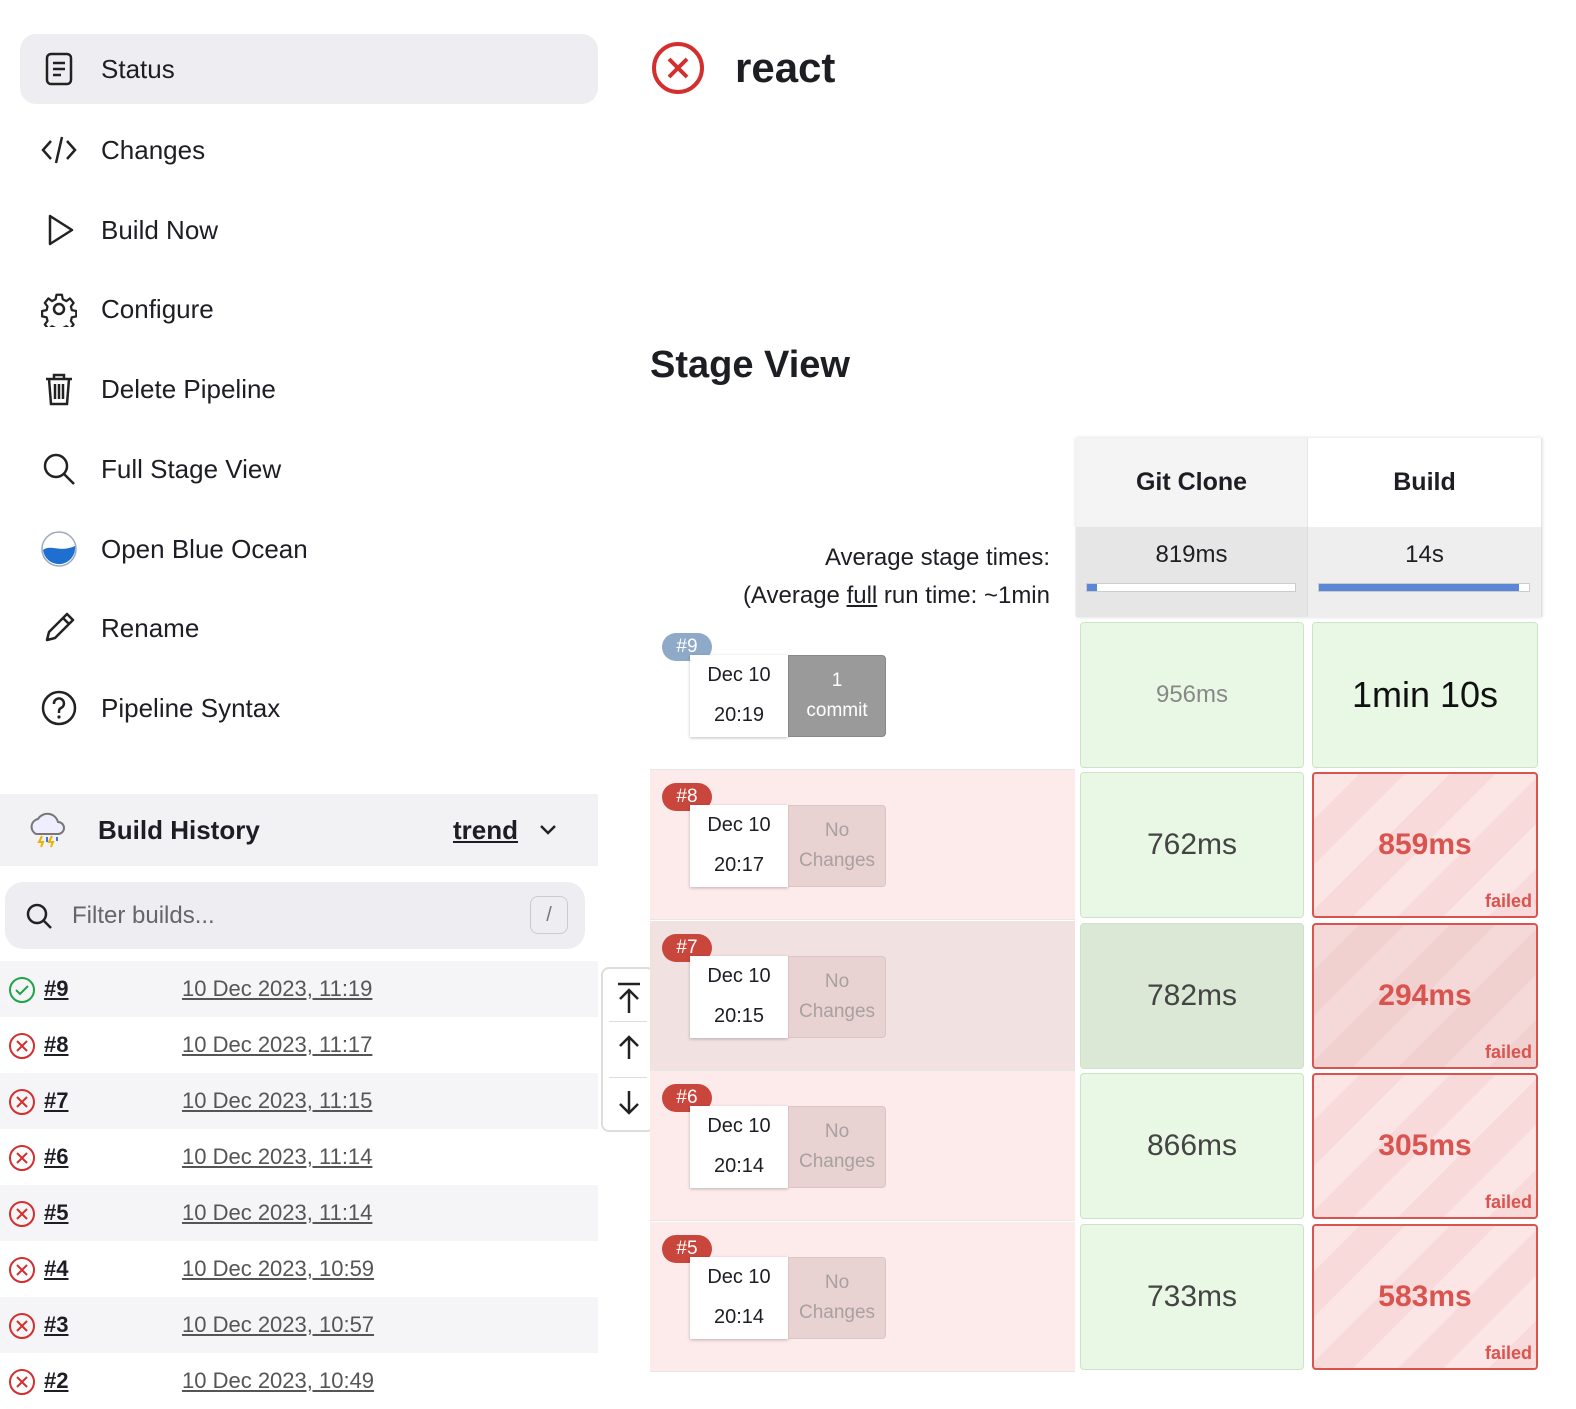 The height and width of the screenshot is (1409, 1576). What do you see at coordinates (309, 469) in the screenshot?
I see `sidebar-item: Full Stage View` at bounding box center [309, 469].